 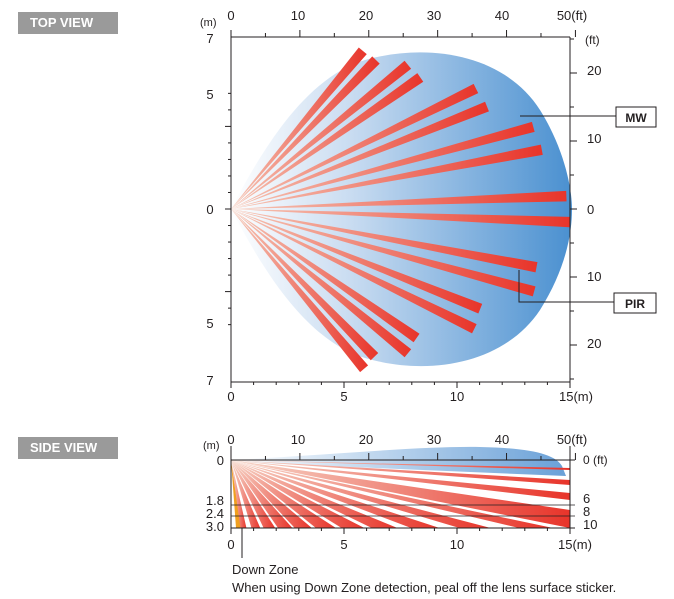 I want to click on down-zone-label: Down Zone, so click(x=265, y=569).